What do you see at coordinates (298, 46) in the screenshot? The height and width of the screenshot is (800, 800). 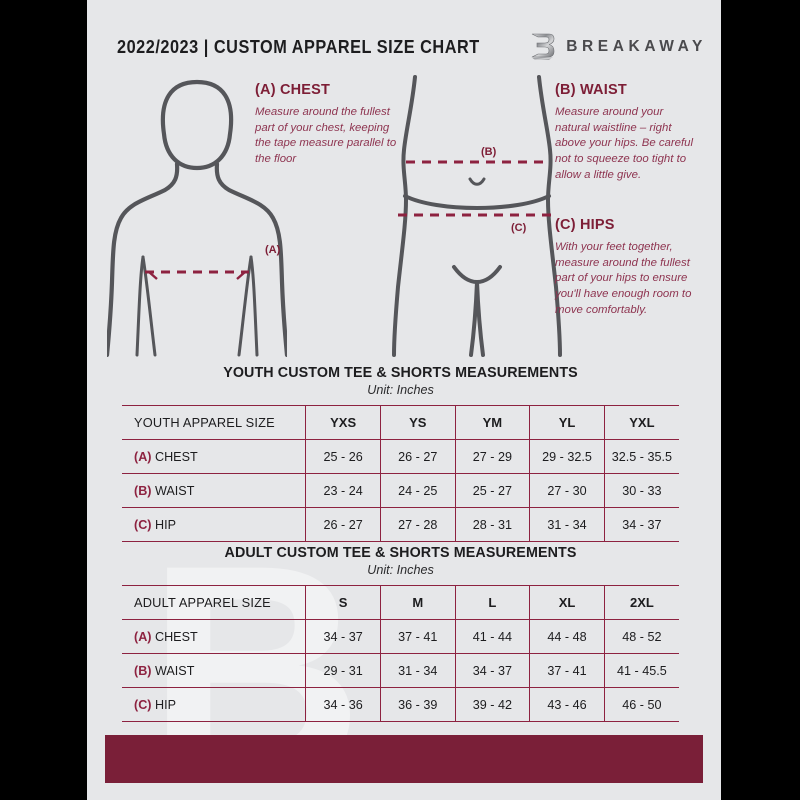 I see `page-title: 2022/2023 | CUSTOM APPAREL SIZE CHART` at bounding box center [298, 46].